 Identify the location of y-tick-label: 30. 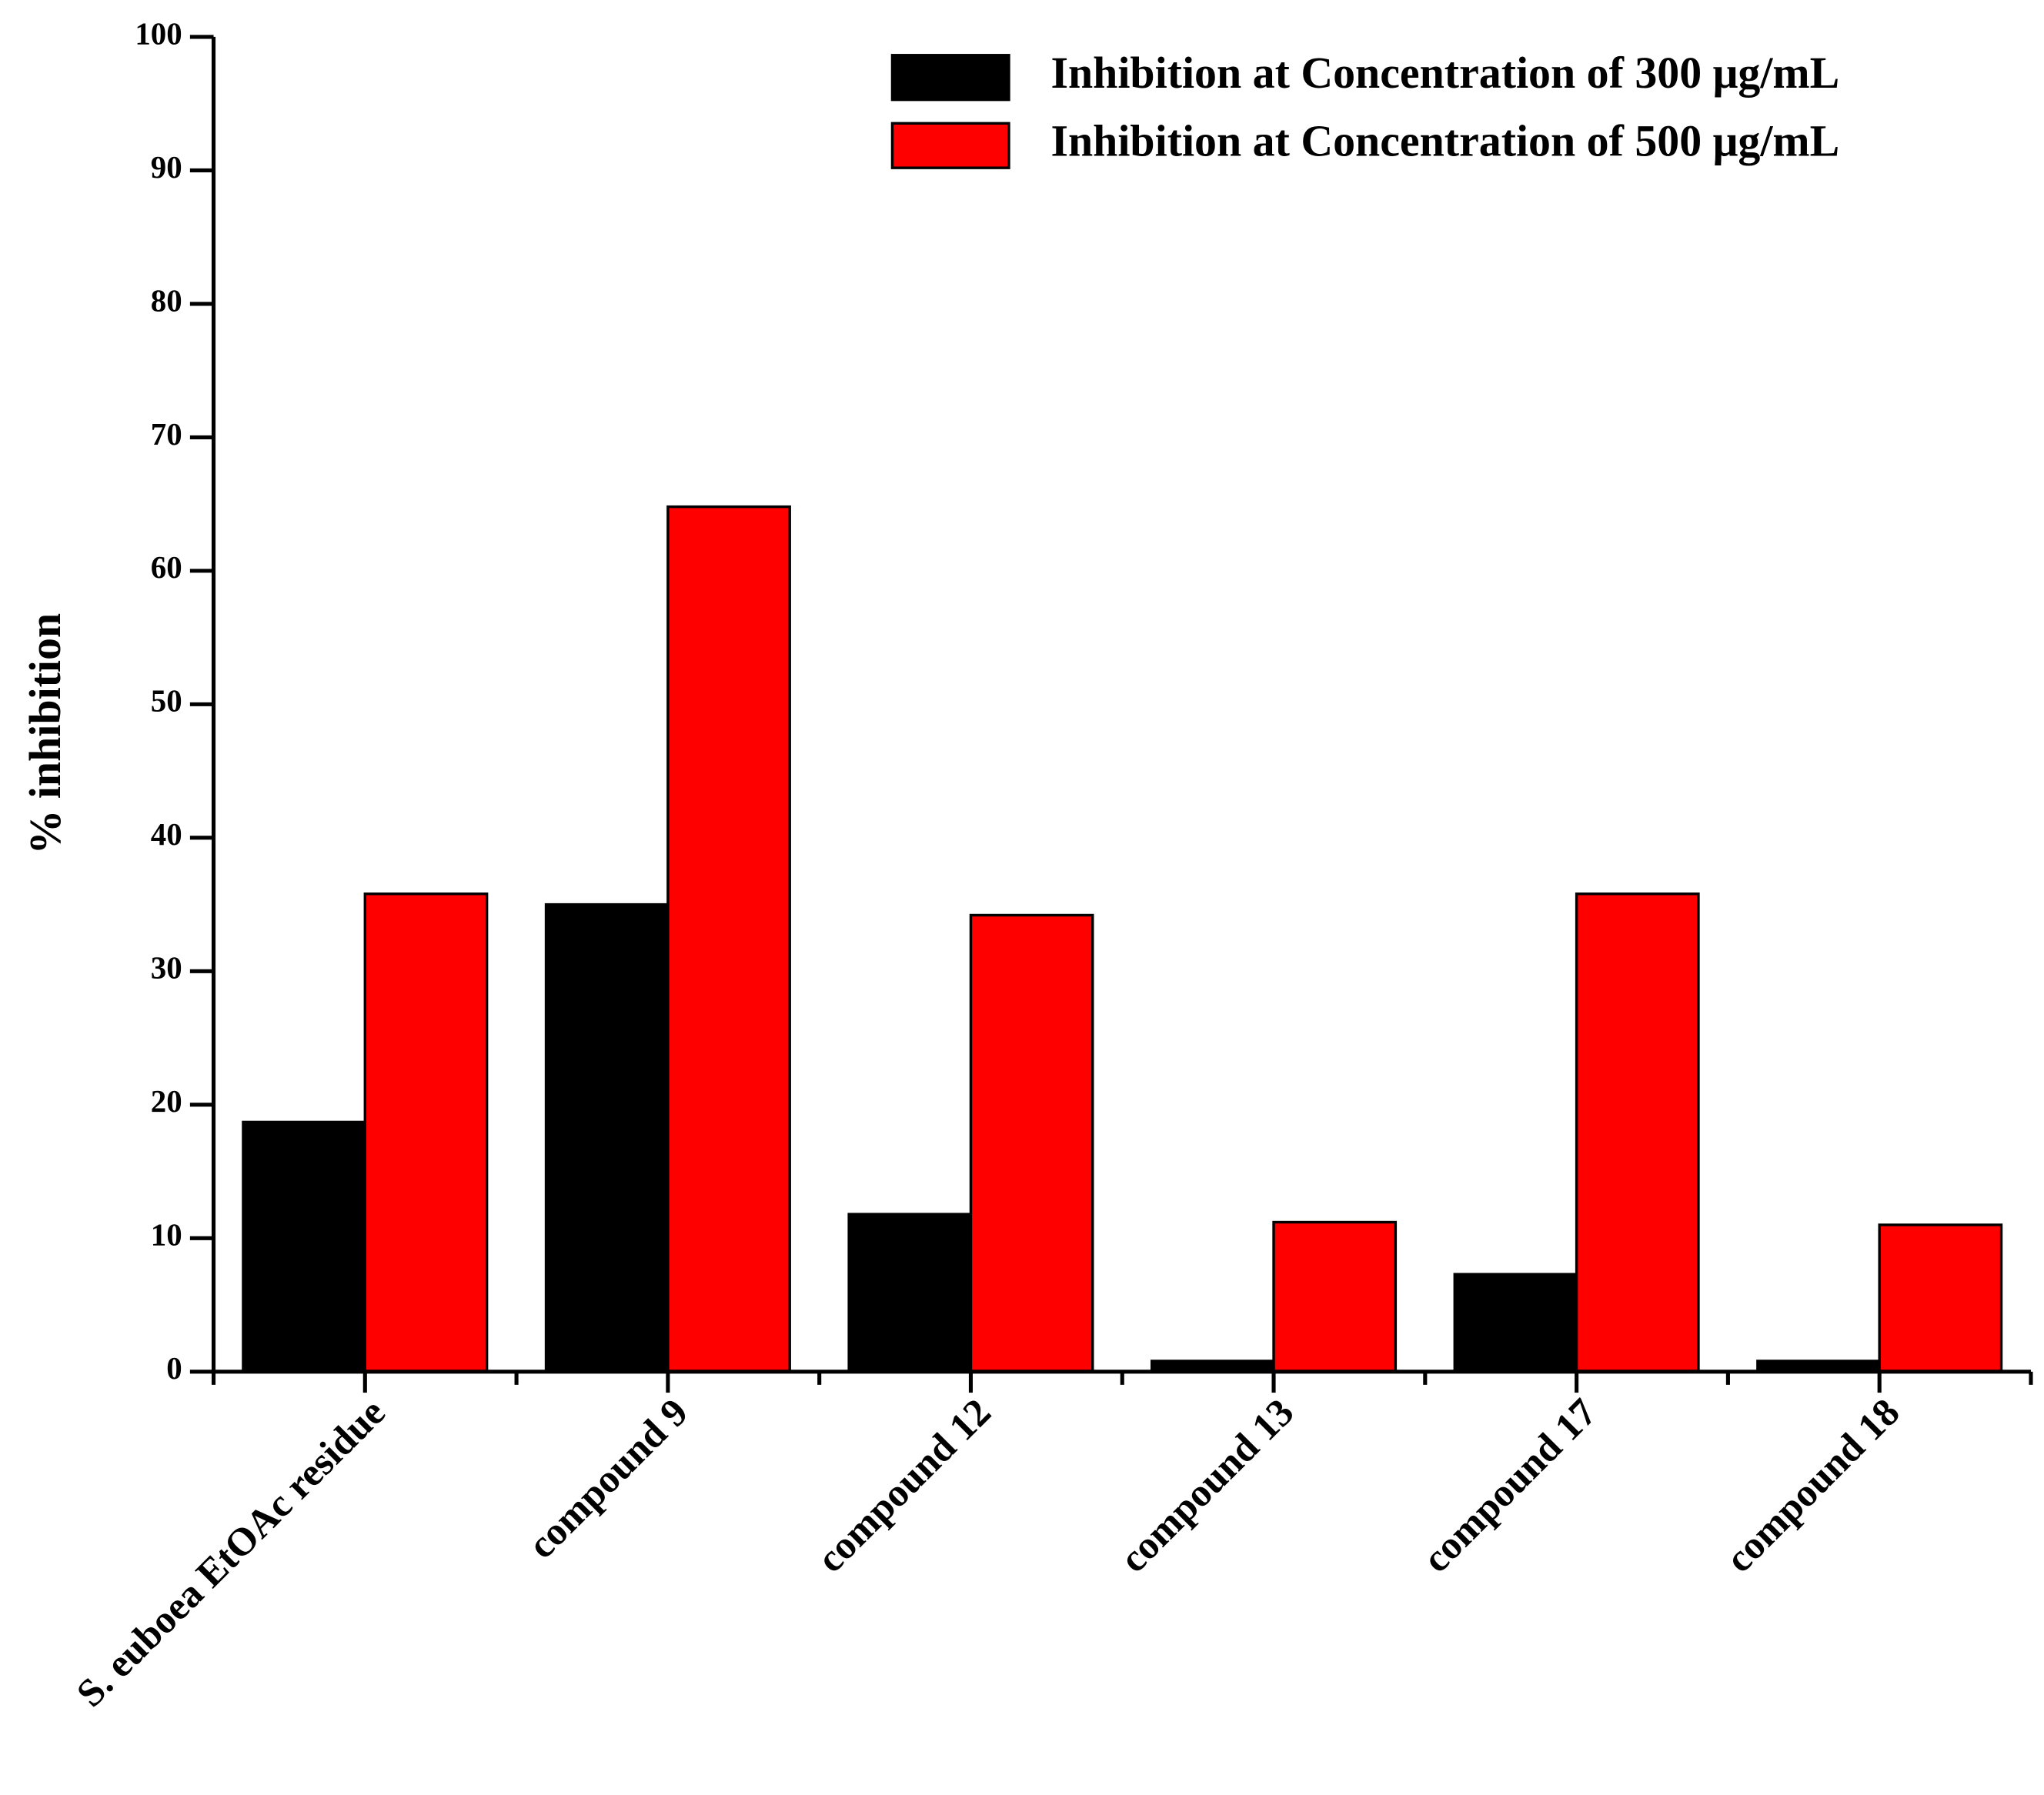
(166, 968).